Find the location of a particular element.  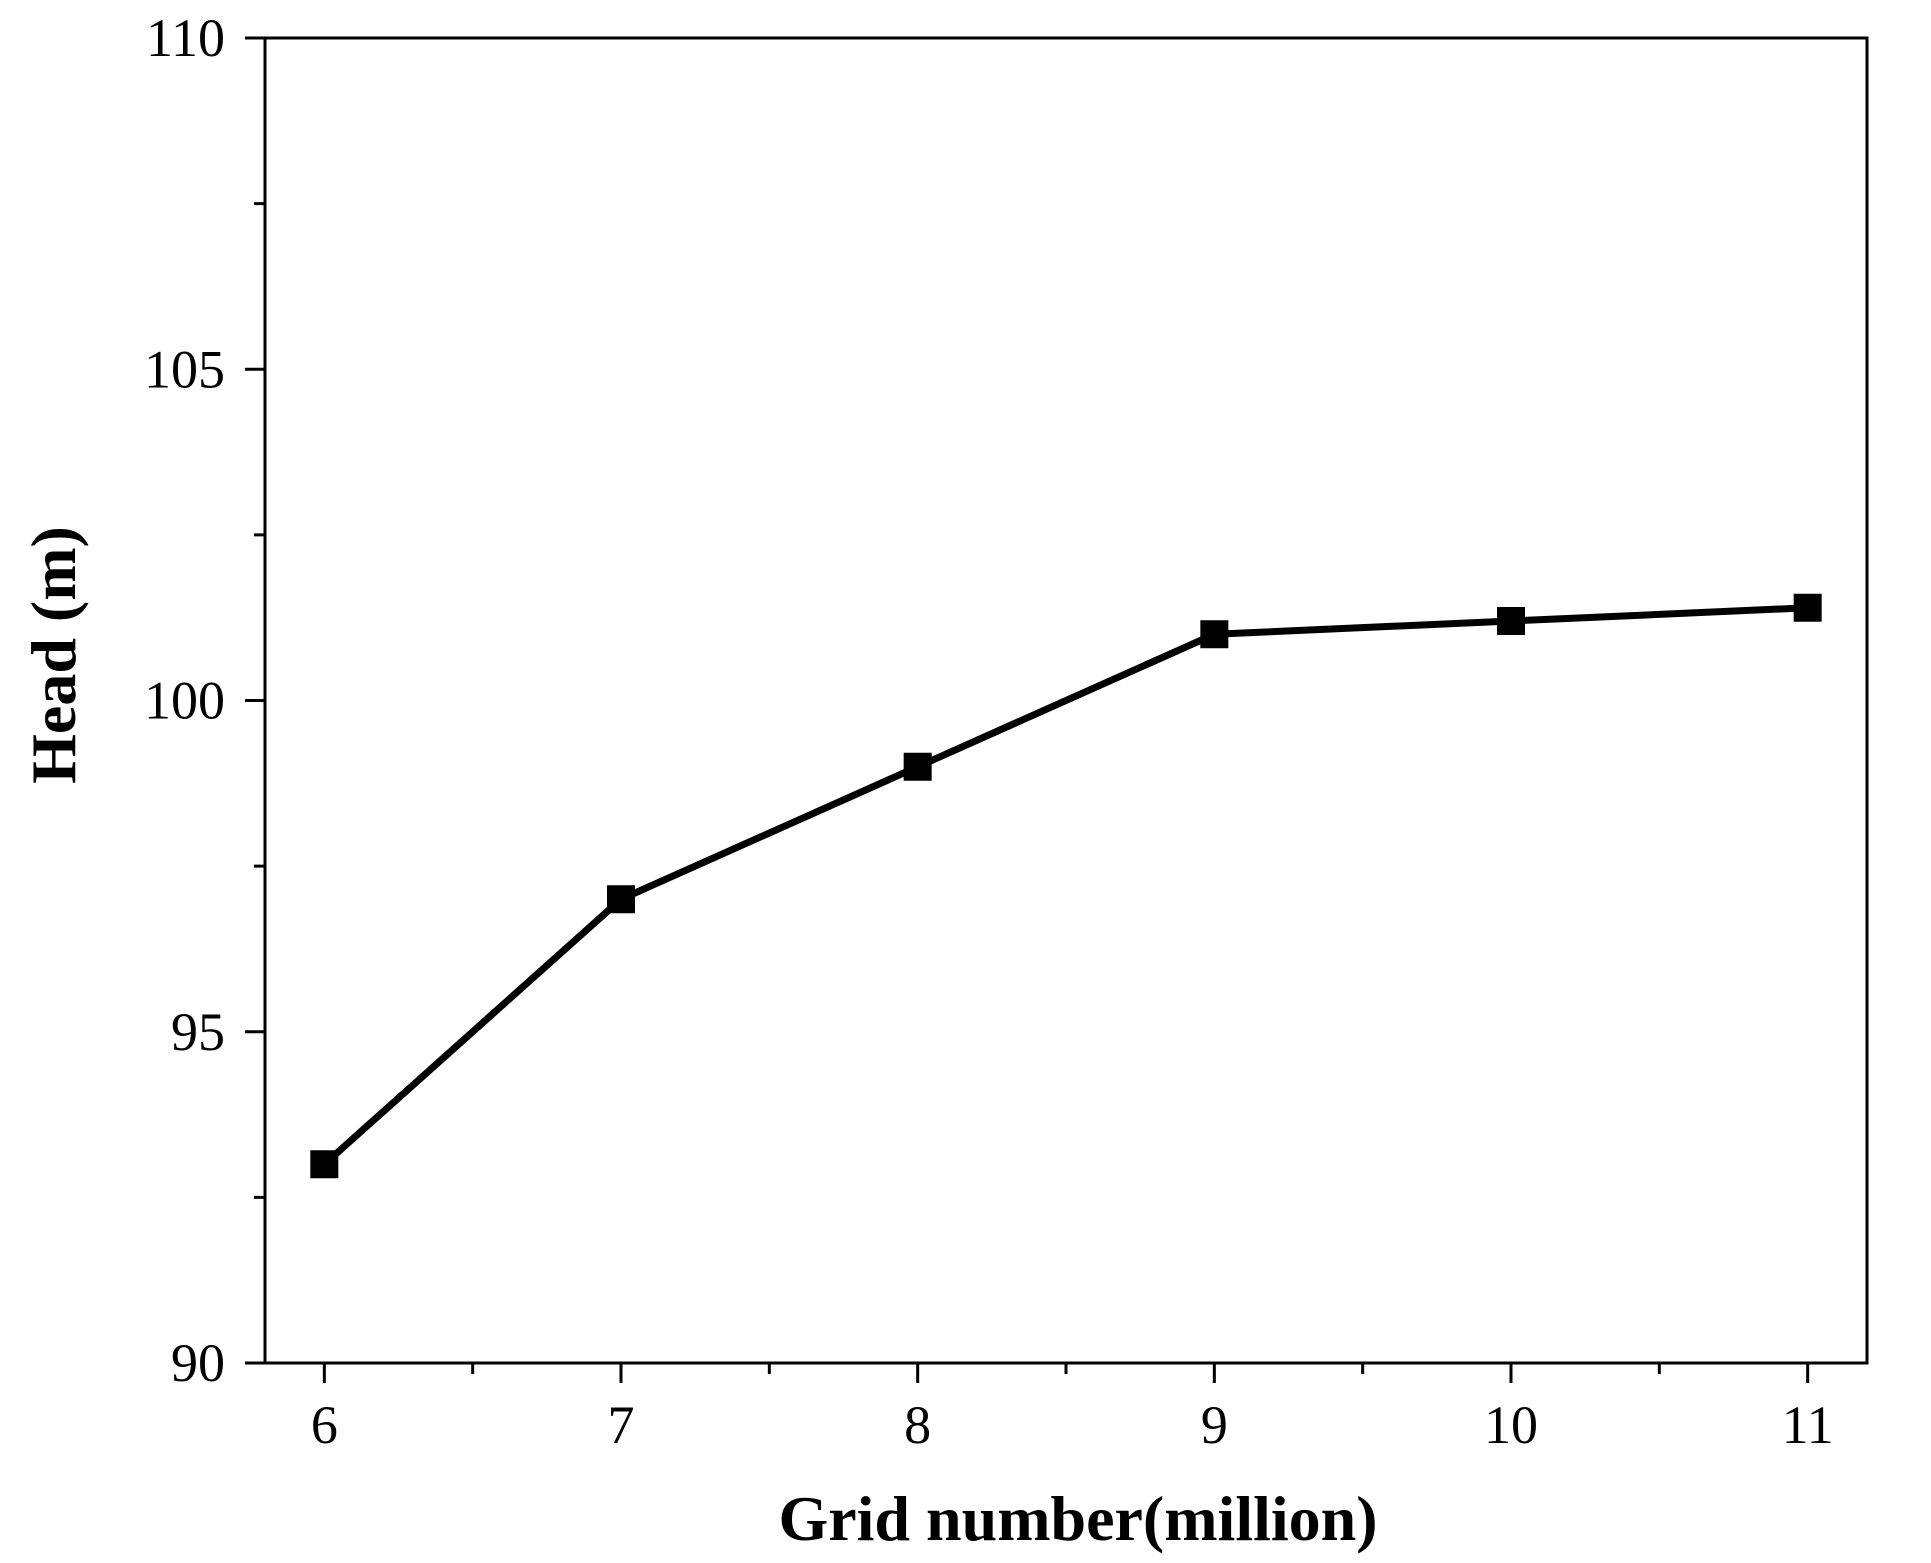

y-tick-label: 105 is located at coordinates (184, 369).